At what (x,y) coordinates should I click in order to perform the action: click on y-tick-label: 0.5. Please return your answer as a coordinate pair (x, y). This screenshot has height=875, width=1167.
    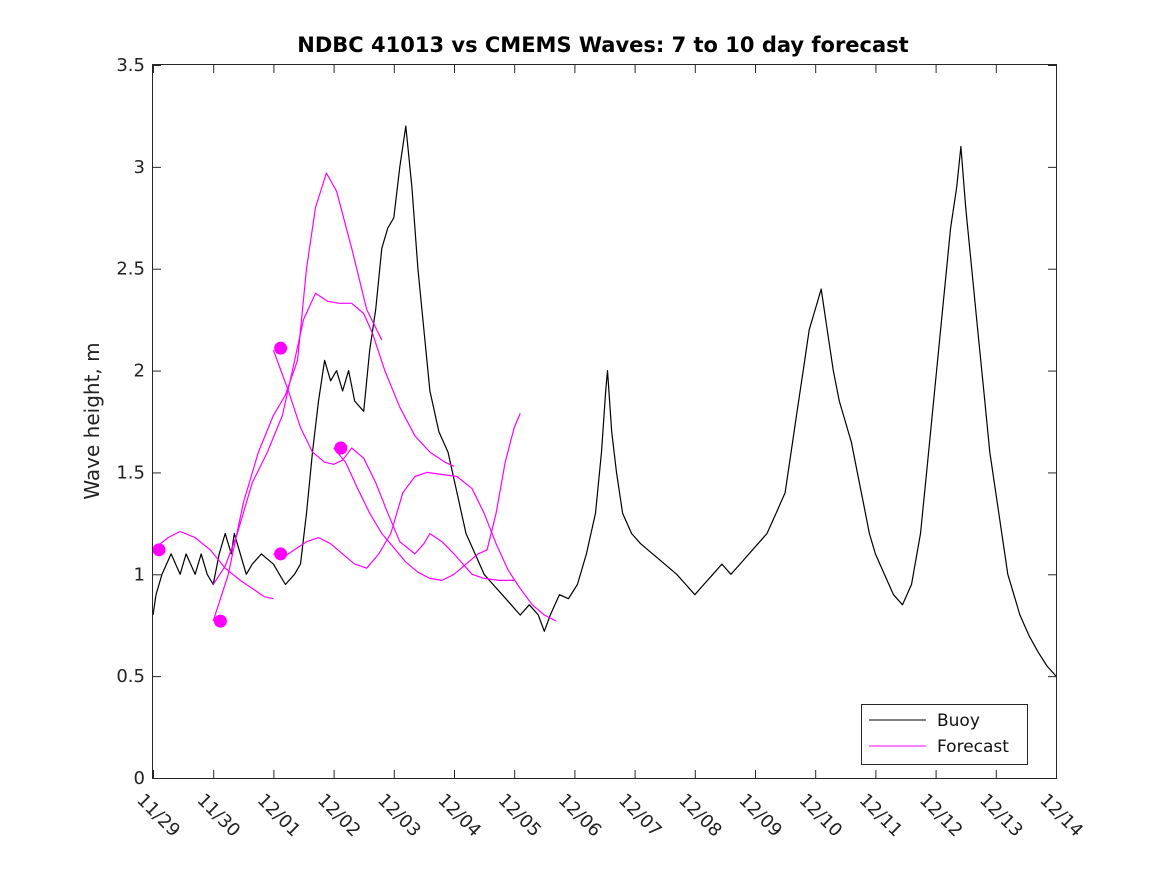
    Looking at the image, I should click on (130, 676).